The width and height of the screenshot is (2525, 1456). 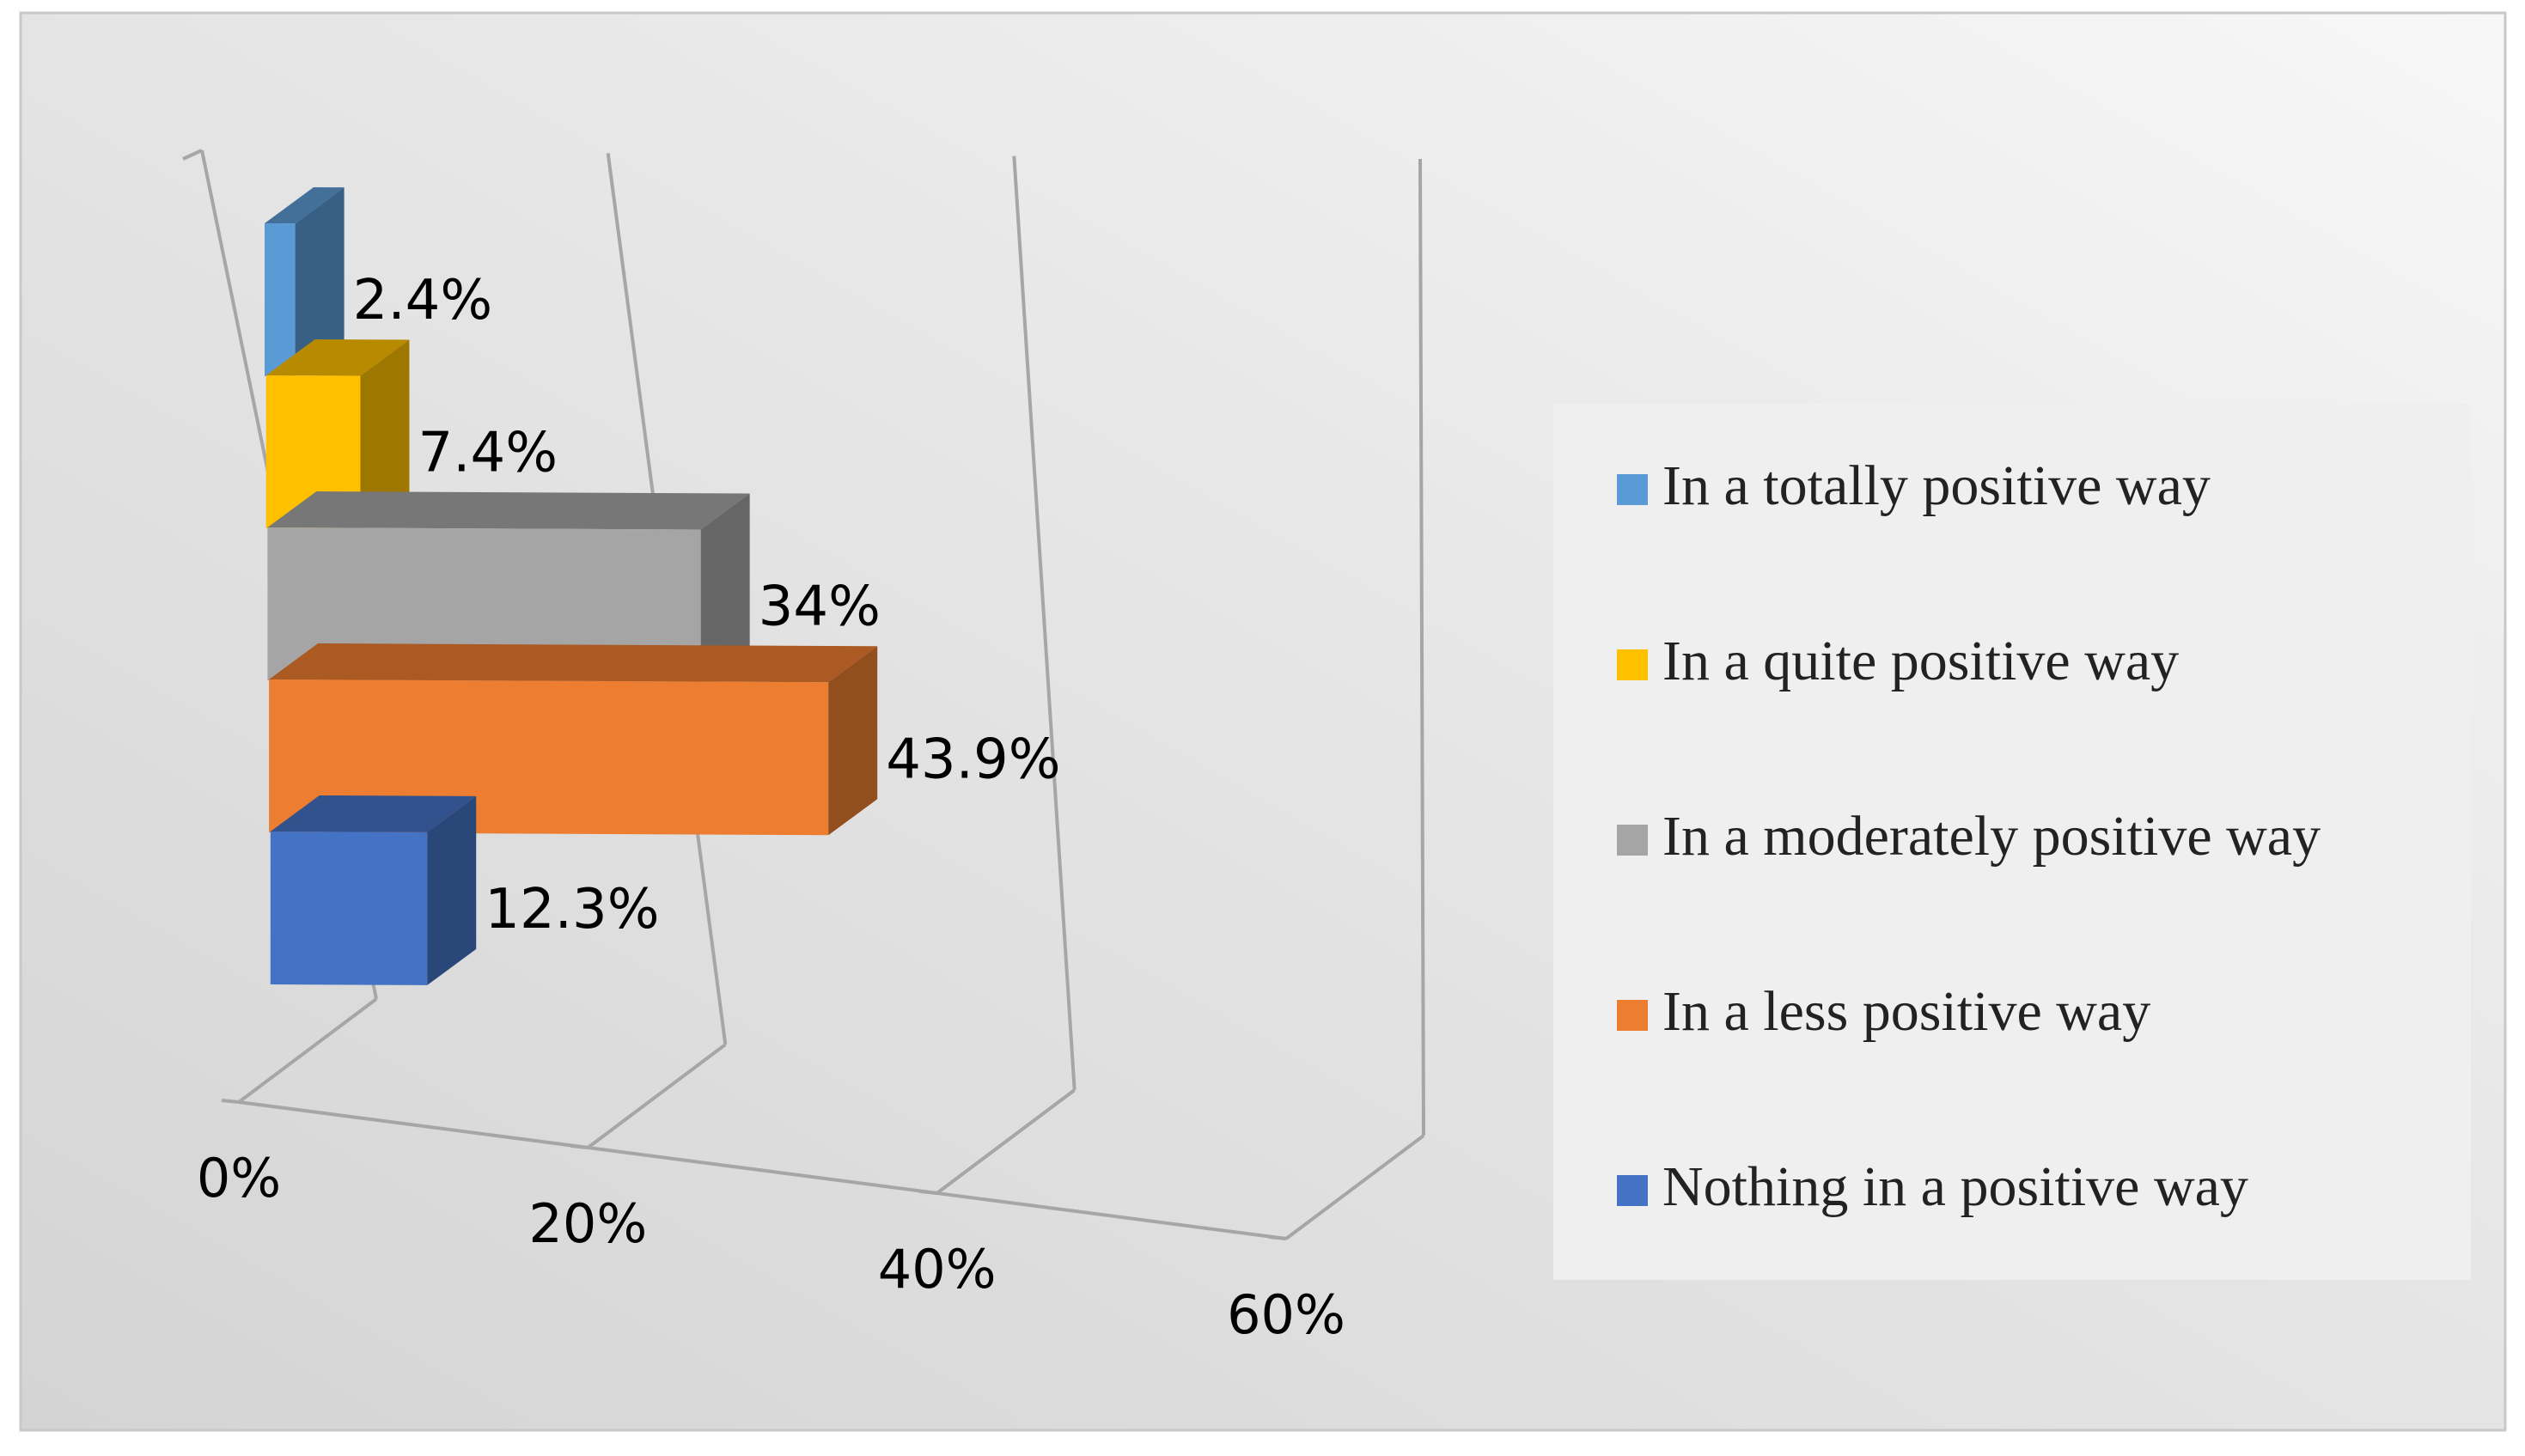 What do you see at coordinates (1955, 1186) in the screenshot?
I see `legend-label: Nothing in a positive way` at bounding box center [1955, 1186].